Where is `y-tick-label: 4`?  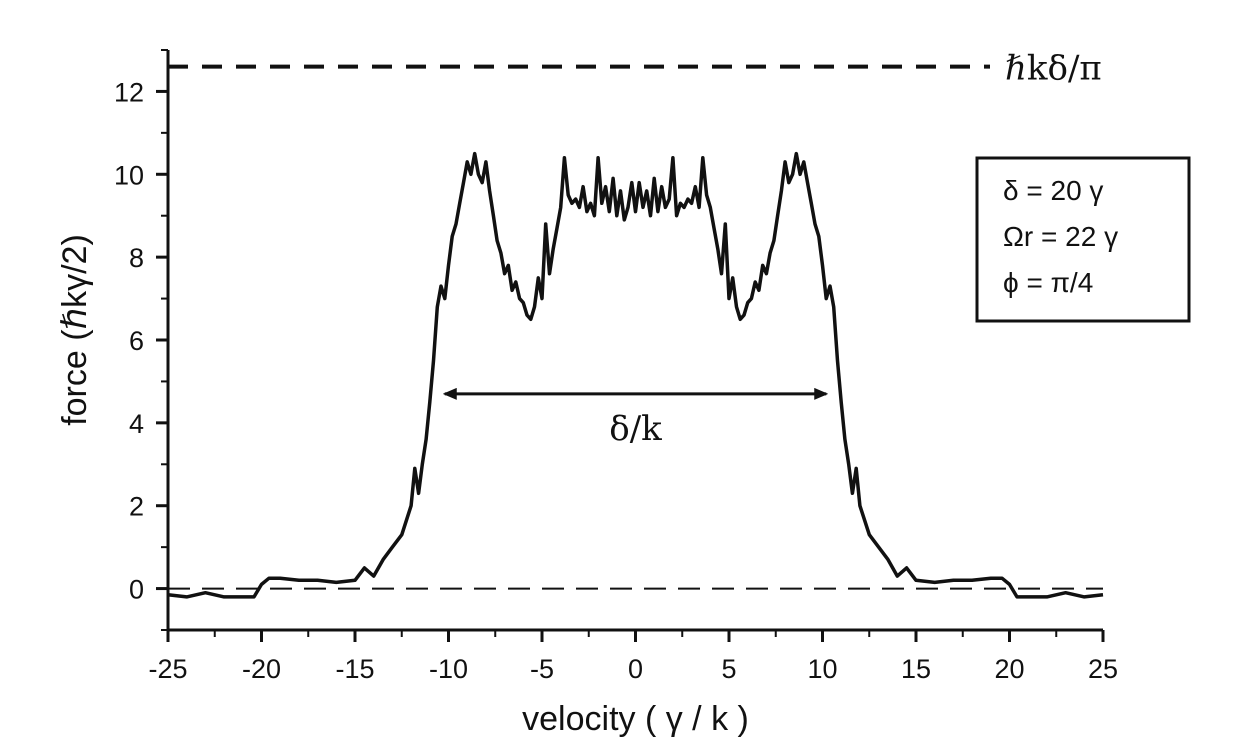 y-tick-label: 4 is located at coordinates (136, 424).